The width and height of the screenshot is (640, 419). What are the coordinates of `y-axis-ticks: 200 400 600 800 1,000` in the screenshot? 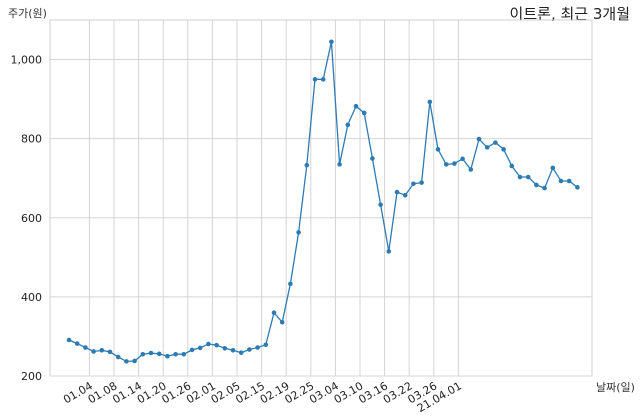 It's located at (27, 218).